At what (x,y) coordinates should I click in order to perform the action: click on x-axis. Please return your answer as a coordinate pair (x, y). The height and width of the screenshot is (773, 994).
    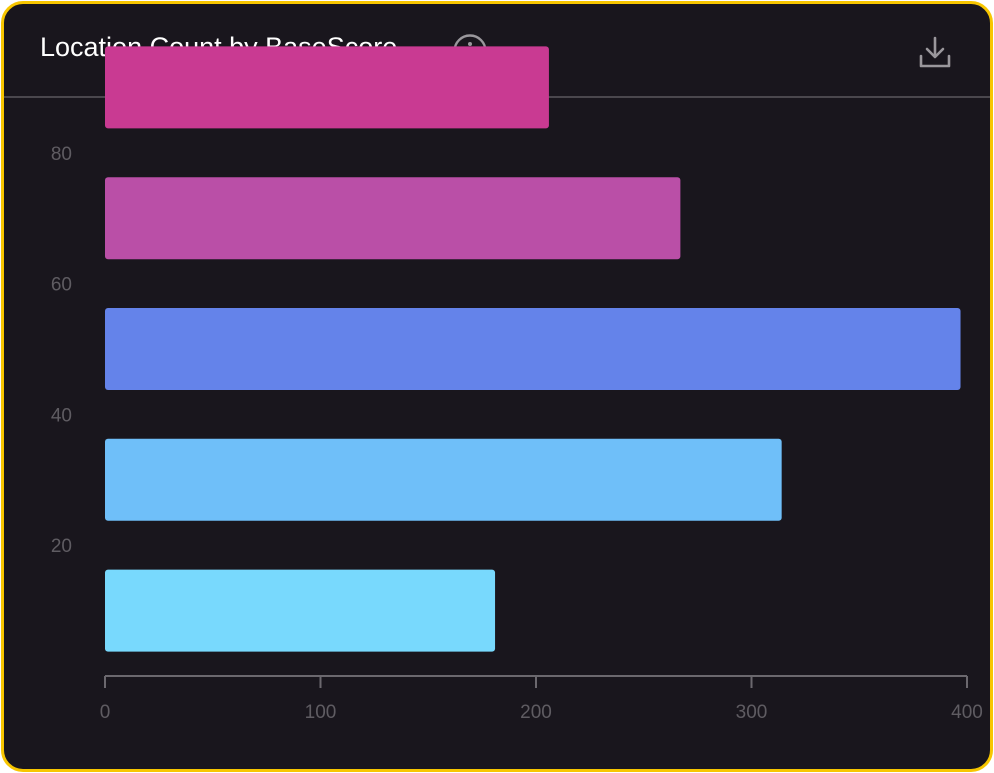
    Looking at the image, I should click on (536, 681).